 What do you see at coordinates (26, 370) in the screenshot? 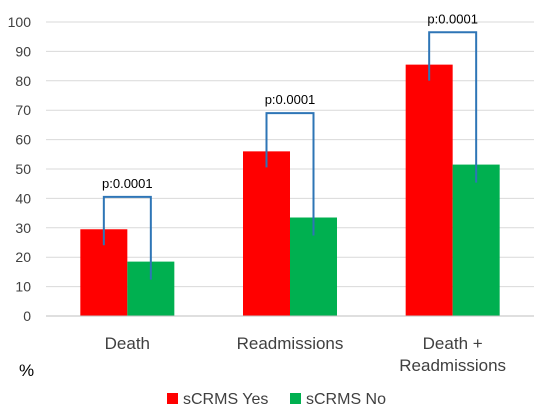
I see `y-unit-label: %` at bounding box center [26, 370].